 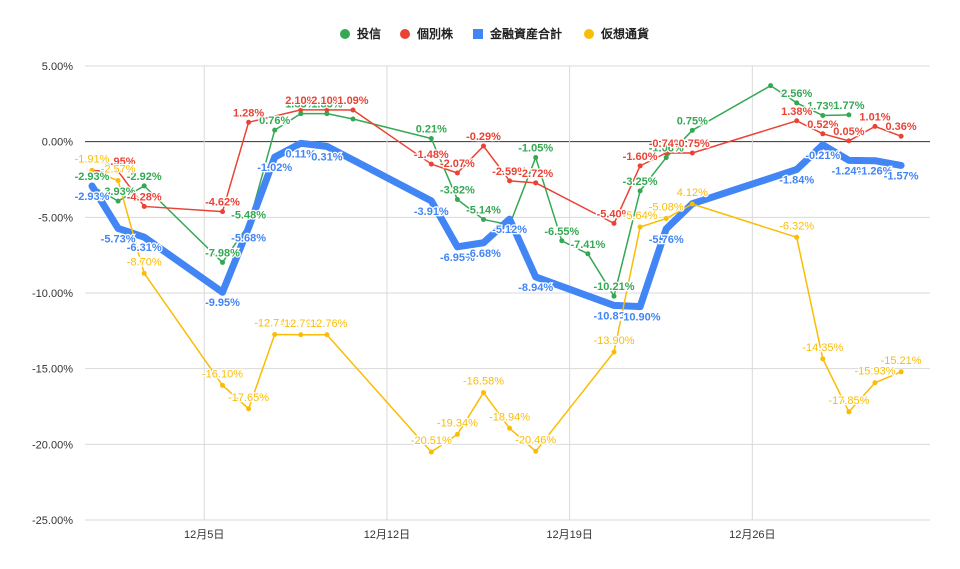 I want to click on data-label: -10.82%, so click(x=614, y=316).